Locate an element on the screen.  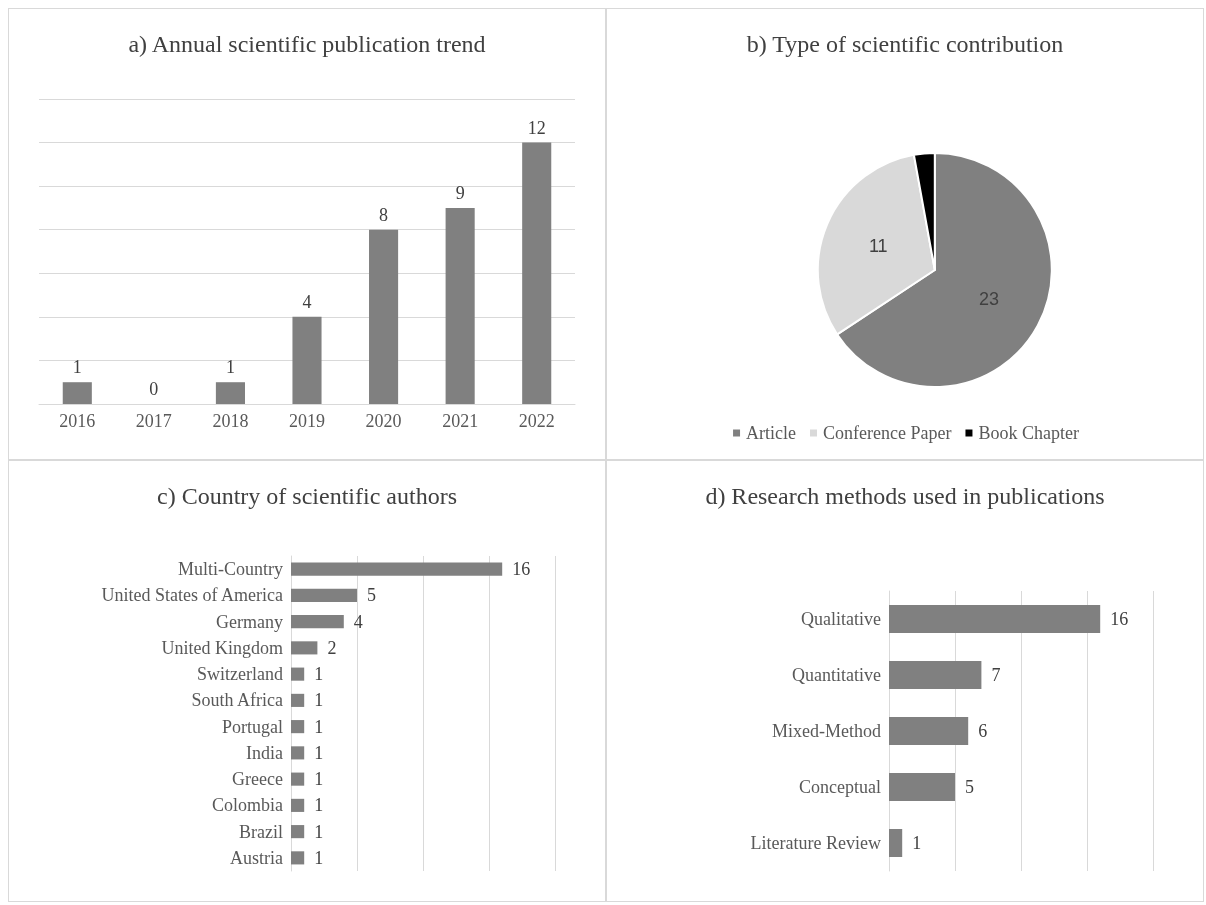
chart-title: c) Country of scientific authors is located at coordinates (307, 496).